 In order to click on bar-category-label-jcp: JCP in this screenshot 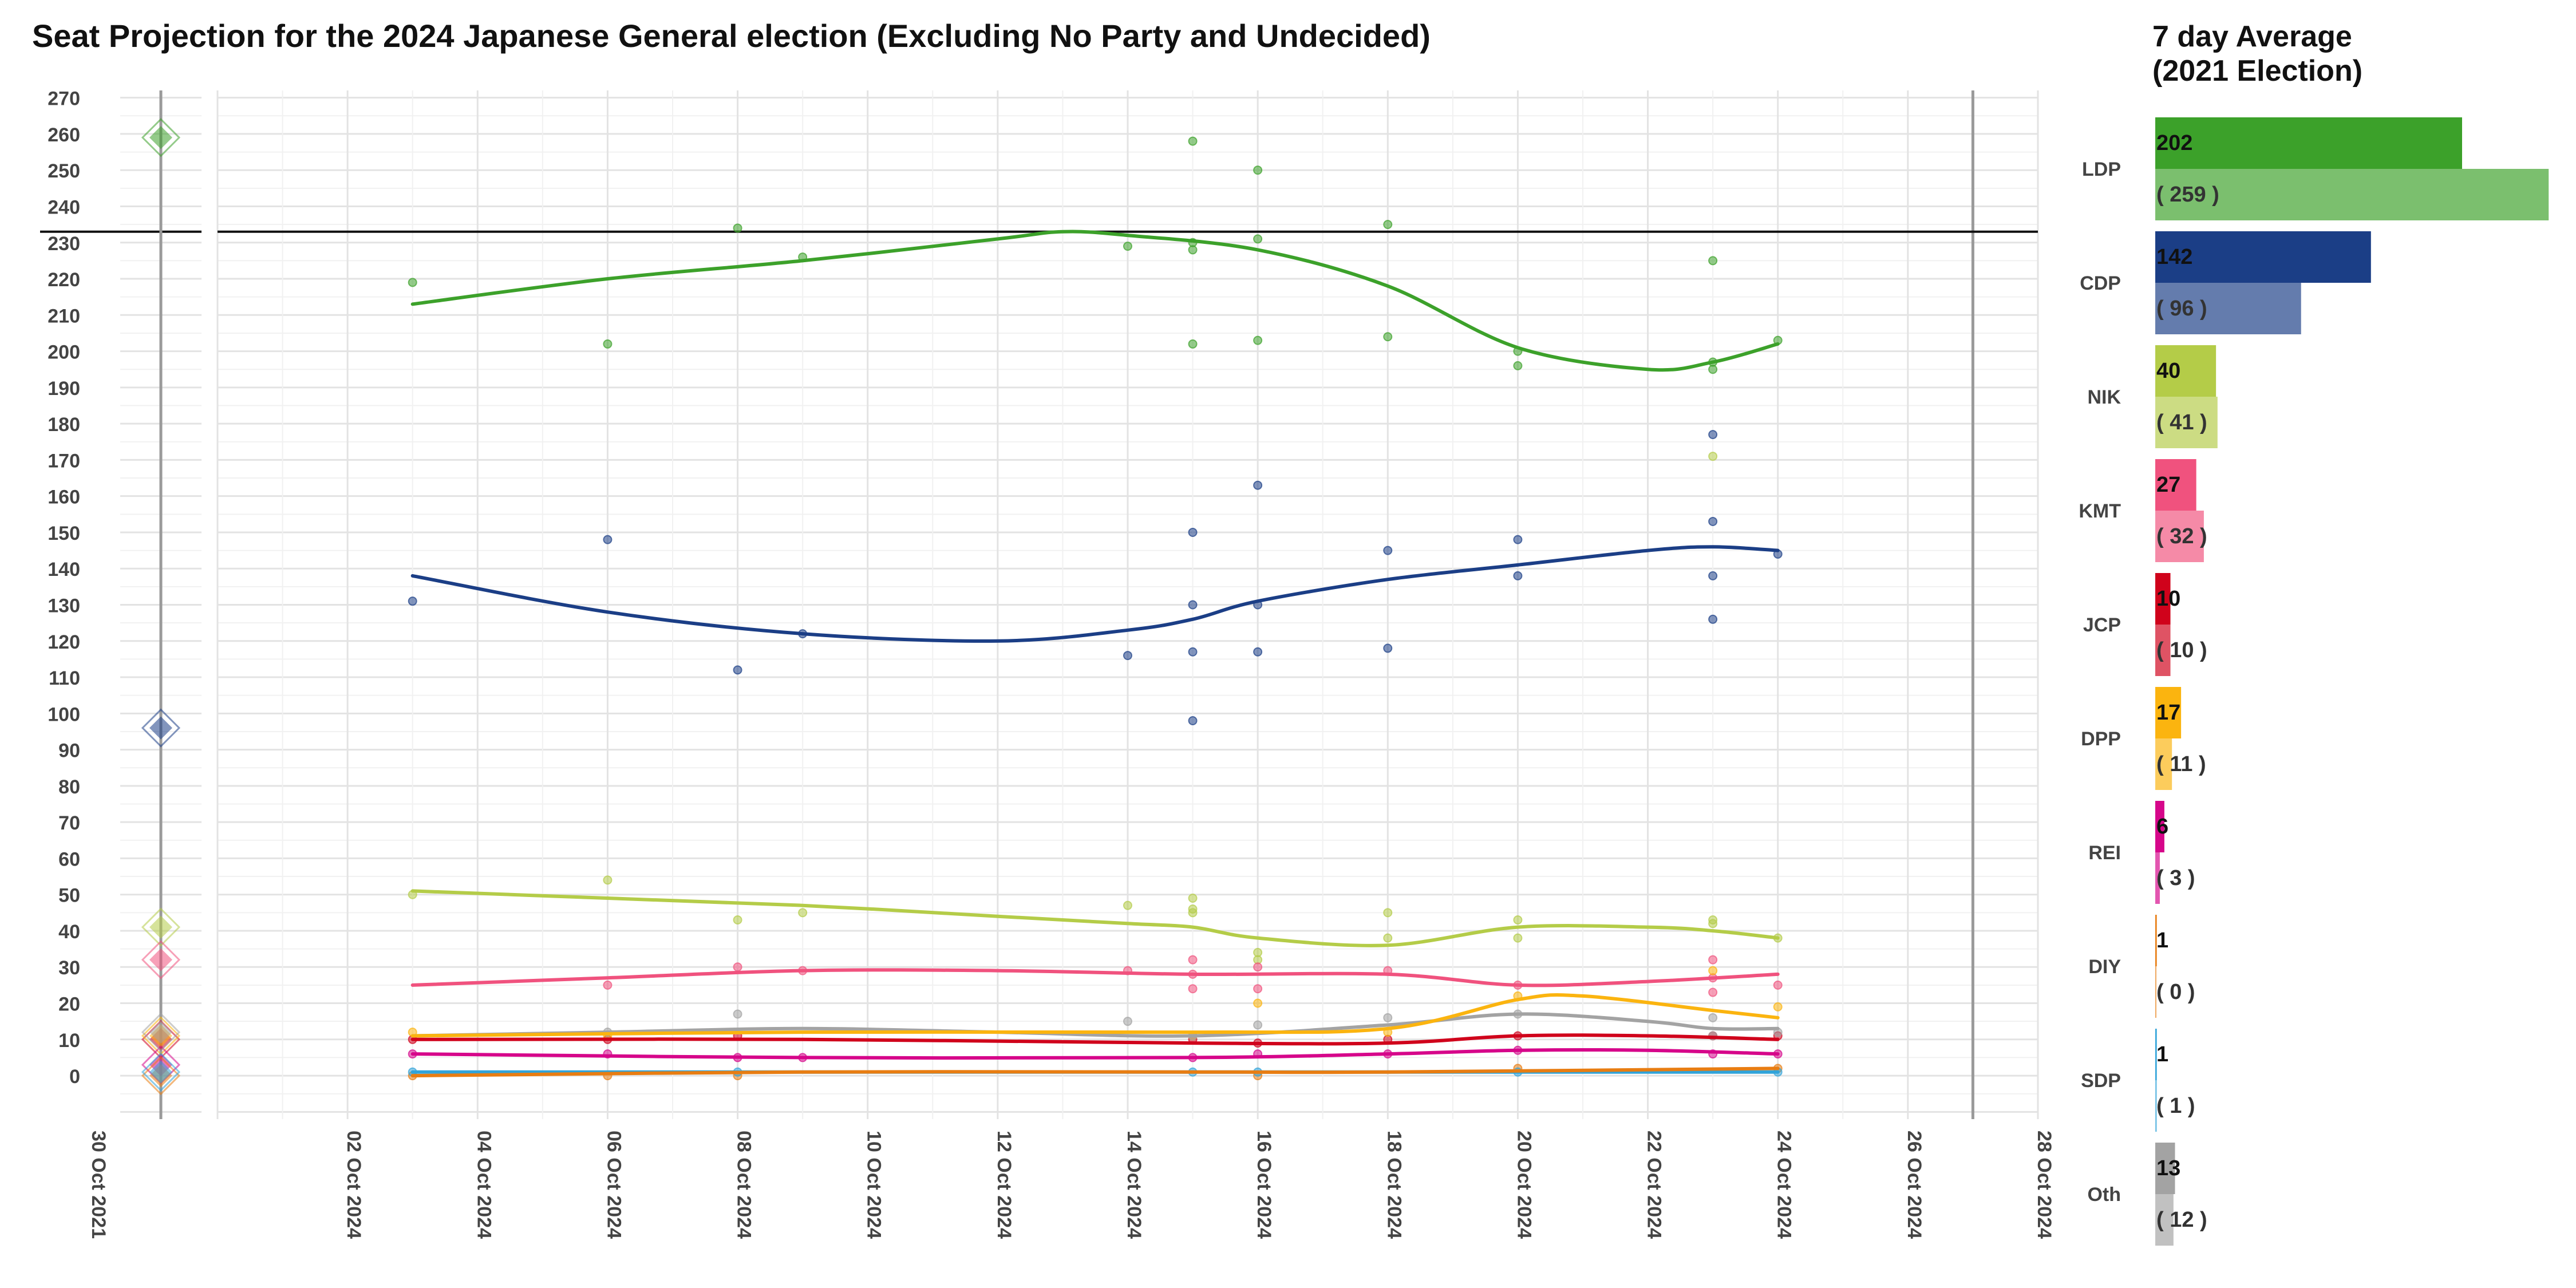, I will do `click(2102, 625)`.